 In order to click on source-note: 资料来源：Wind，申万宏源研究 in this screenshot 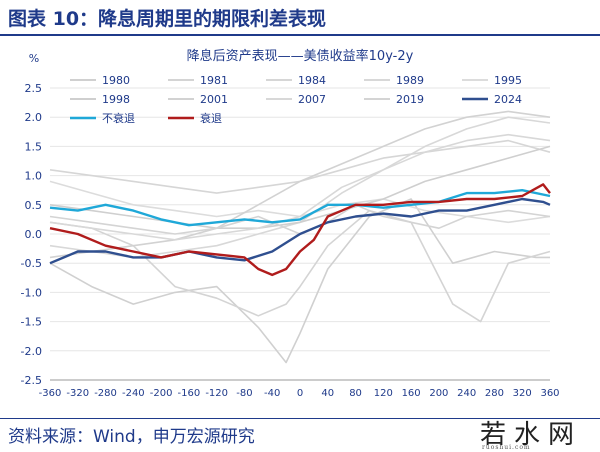, I will do `click(131, 437)`.